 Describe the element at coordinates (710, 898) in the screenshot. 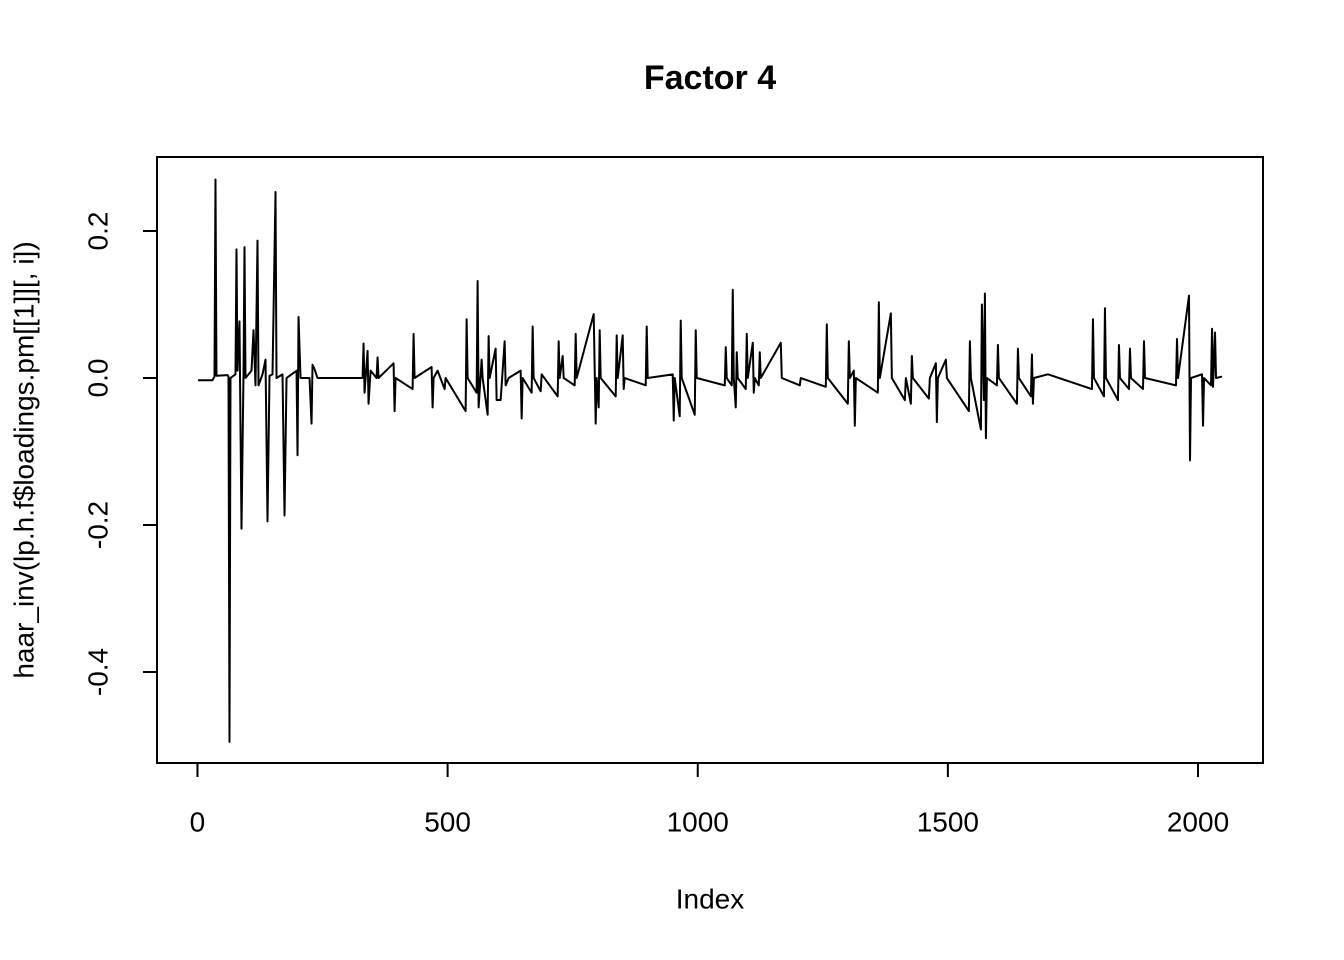

I see `x-axis-label: Index` at that location.